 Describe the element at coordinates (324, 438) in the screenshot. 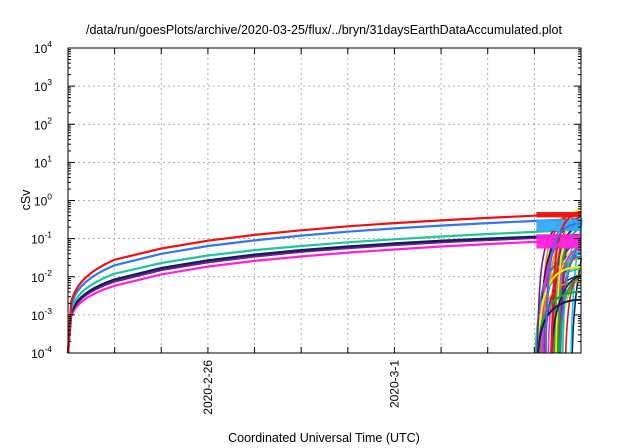

I see `x-axis-label: Coordinated Universal Time (UTC)` at that location.